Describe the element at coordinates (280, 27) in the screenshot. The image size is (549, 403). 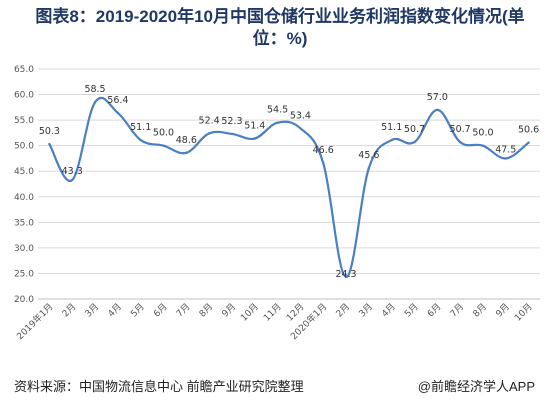
I see `chart-title: 图表8：2019-2020年10月中国仓储行业业务利润指数变化情况(单位：%)` at that location.